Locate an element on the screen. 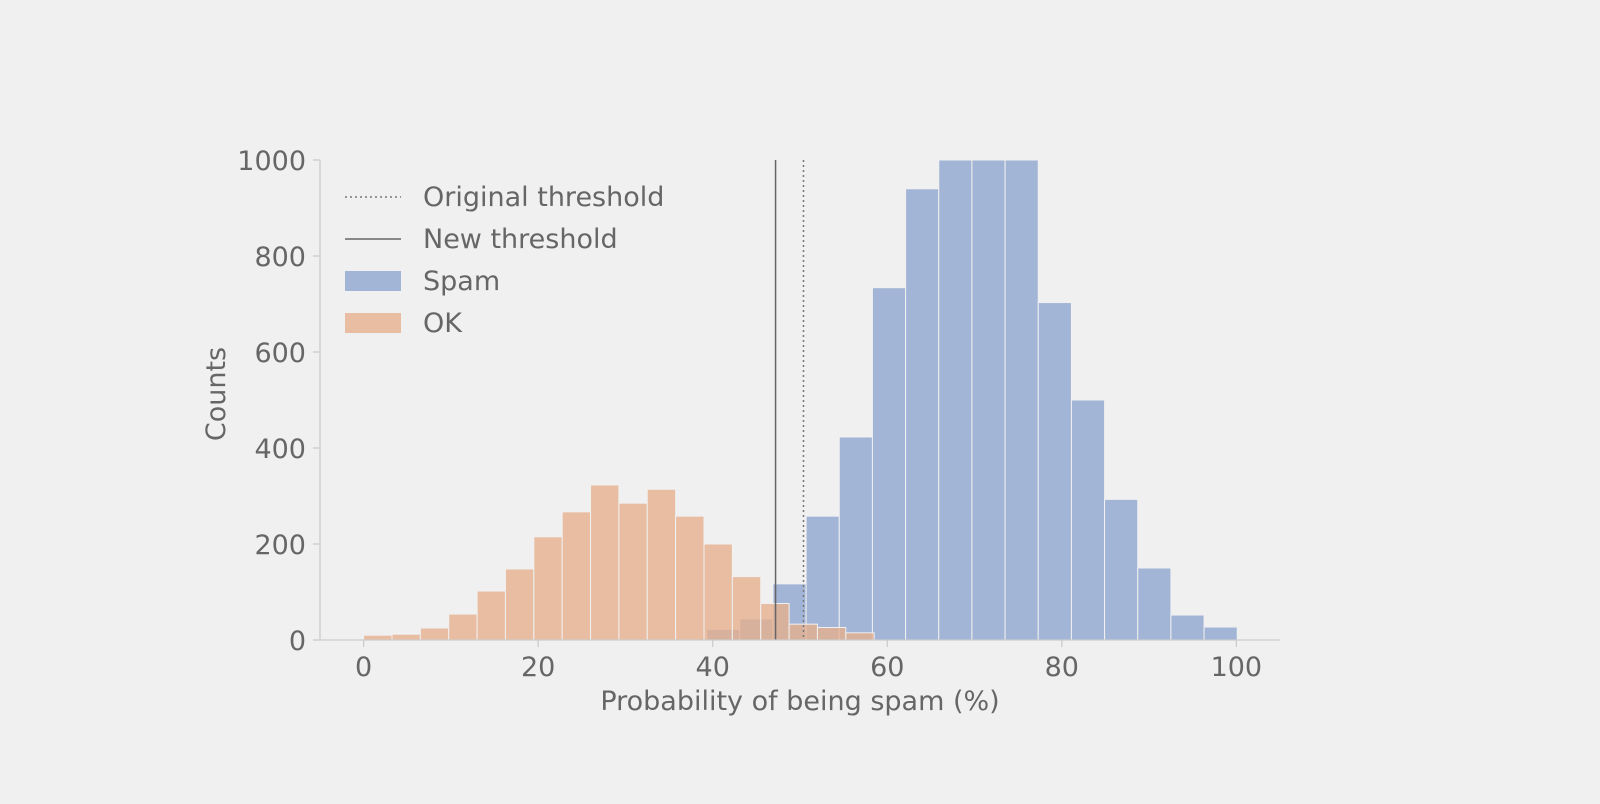 This screenshot has width=1600, height=804. legend: Original threshold New threshold Spam OK is located at coordinates (504, 260).